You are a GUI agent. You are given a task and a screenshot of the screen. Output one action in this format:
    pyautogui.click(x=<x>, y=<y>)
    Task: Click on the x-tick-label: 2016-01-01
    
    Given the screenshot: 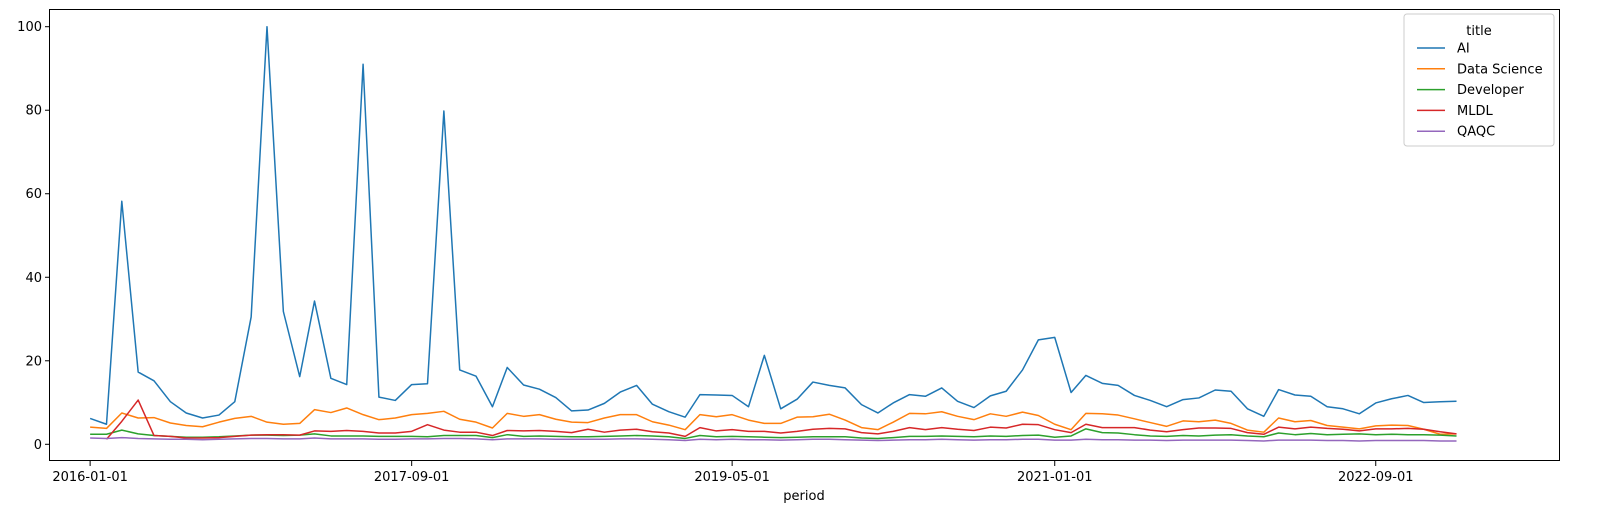 What is the action you would take?
    pyautogui.click(x=90, y=477)
    